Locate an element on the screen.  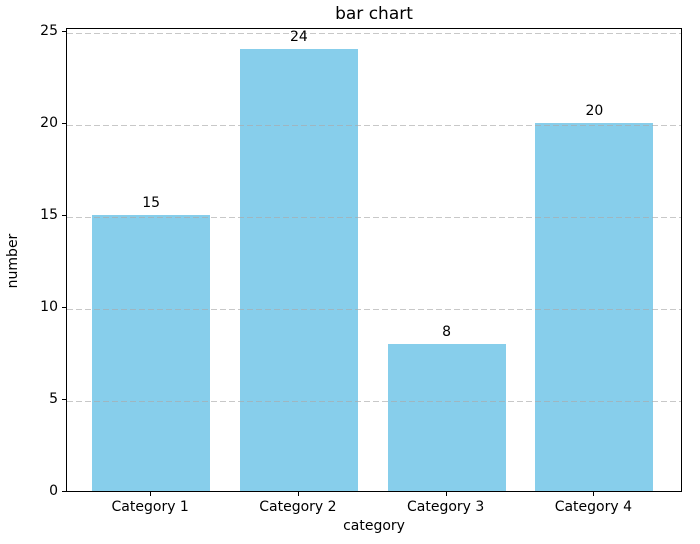
x-tick-label: Category 4 is located at coordinates (593, 507).